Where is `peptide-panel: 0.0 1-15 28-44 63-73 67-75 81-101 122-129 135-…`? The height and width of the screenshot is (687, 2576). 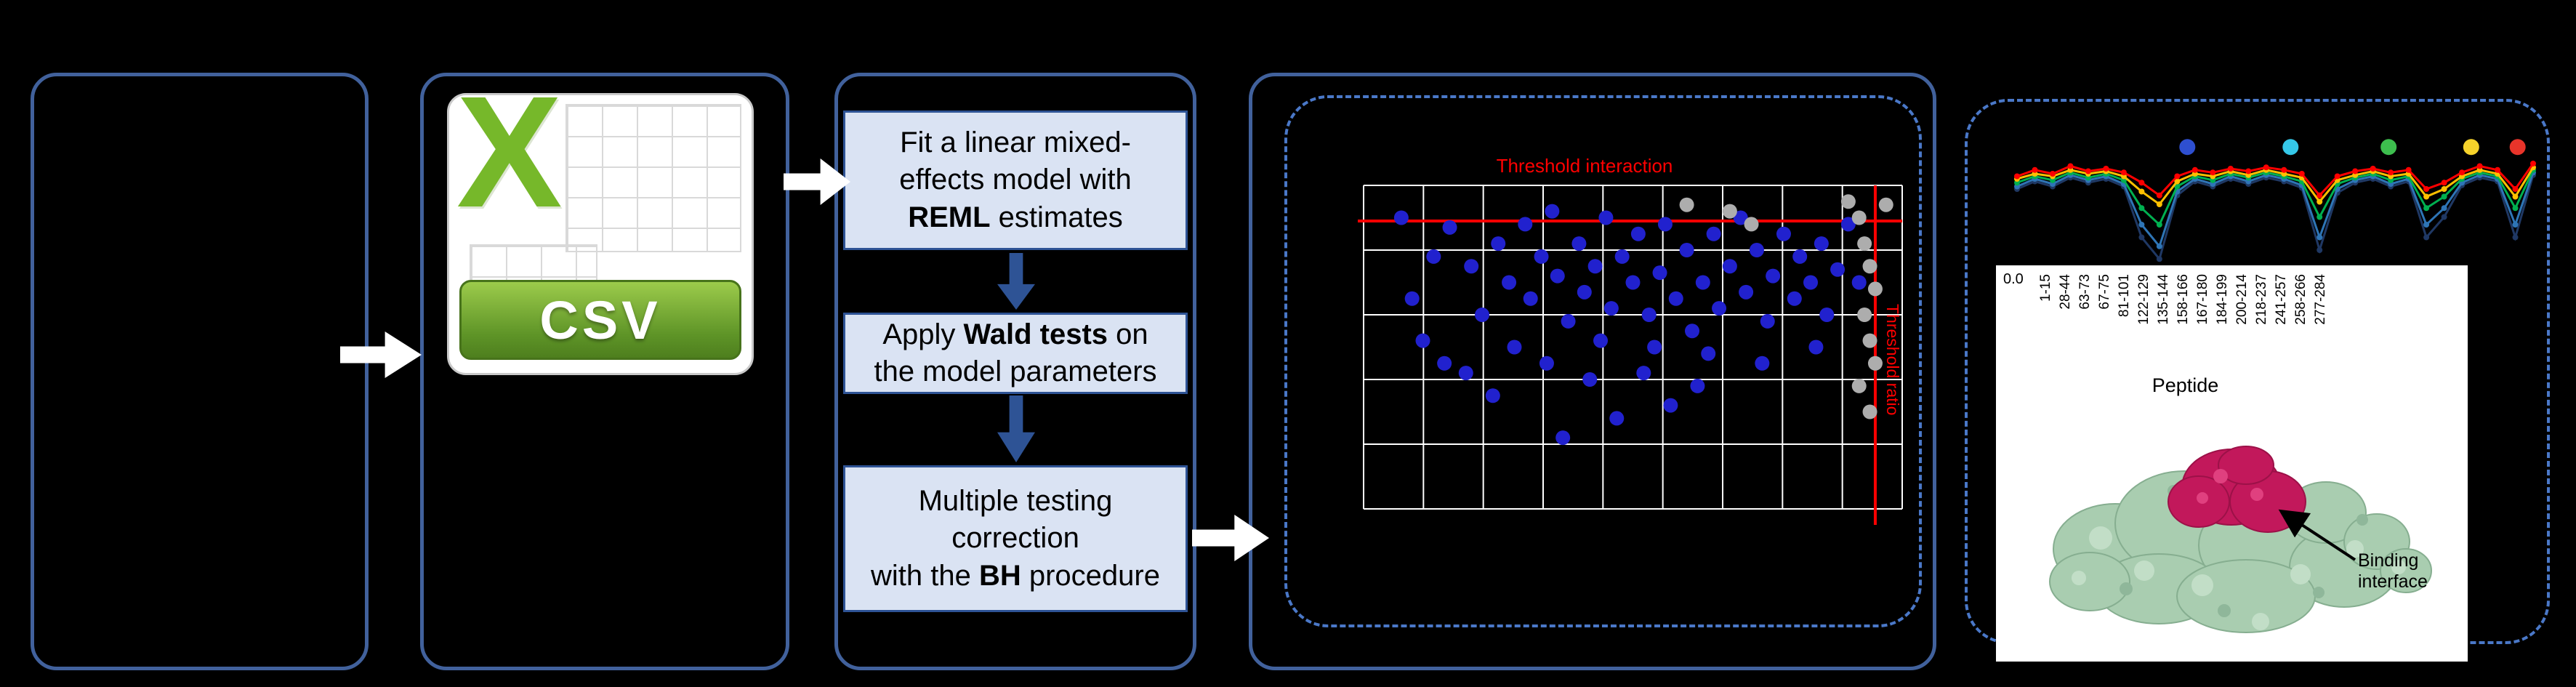 peptide-panel: 0.0 1-15 28-44 63-73 67-75 81-101 122-129 135-… is located at coordinates (2232, 463).